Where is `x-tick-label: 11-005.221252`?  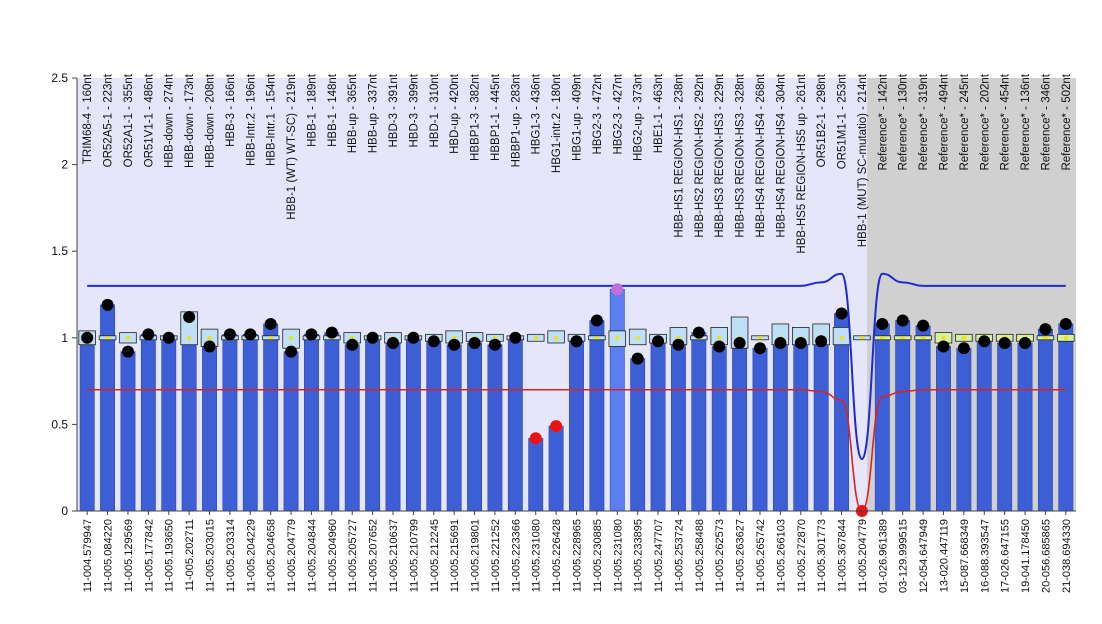 x-tick-label: 11-005.221252 is located at coordinates (496, 555).